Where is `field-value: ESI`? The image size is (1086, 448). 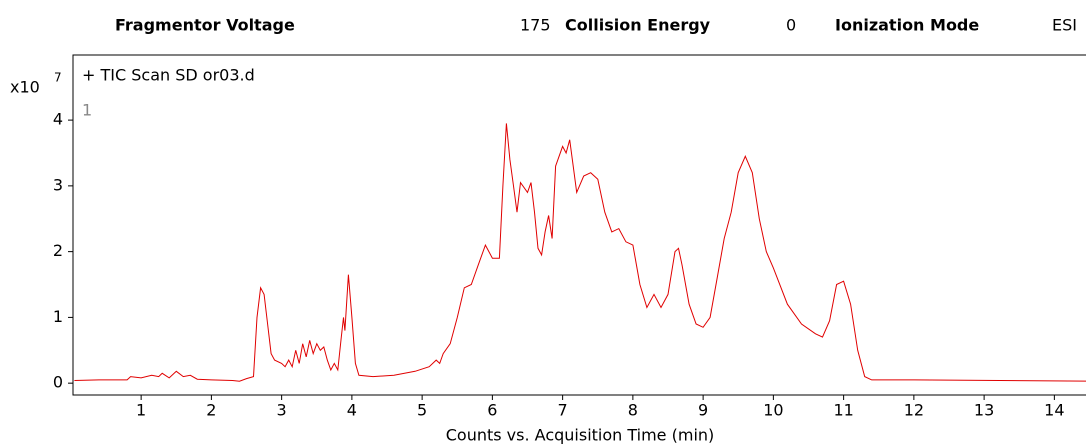
field-value: ESI is located at coordinates (1064, 25).